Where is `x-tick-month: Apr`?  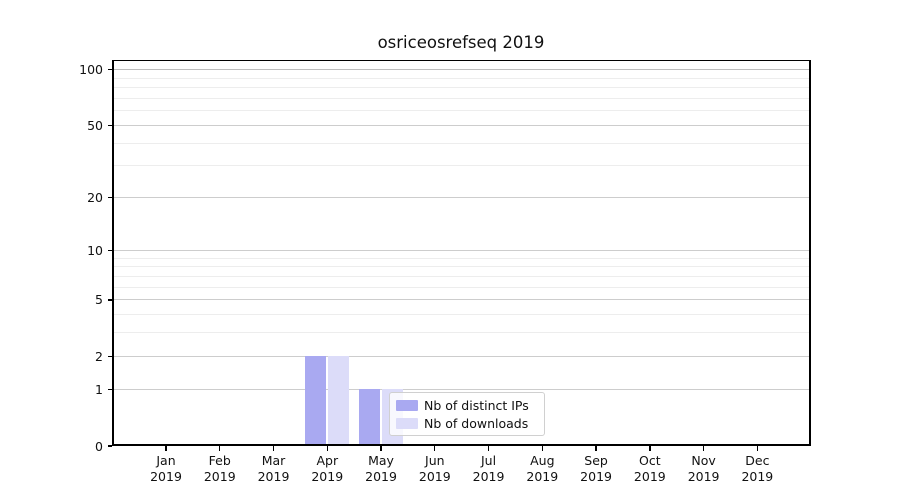
x-tick-month: Apr is located at coordinates (327, 460).